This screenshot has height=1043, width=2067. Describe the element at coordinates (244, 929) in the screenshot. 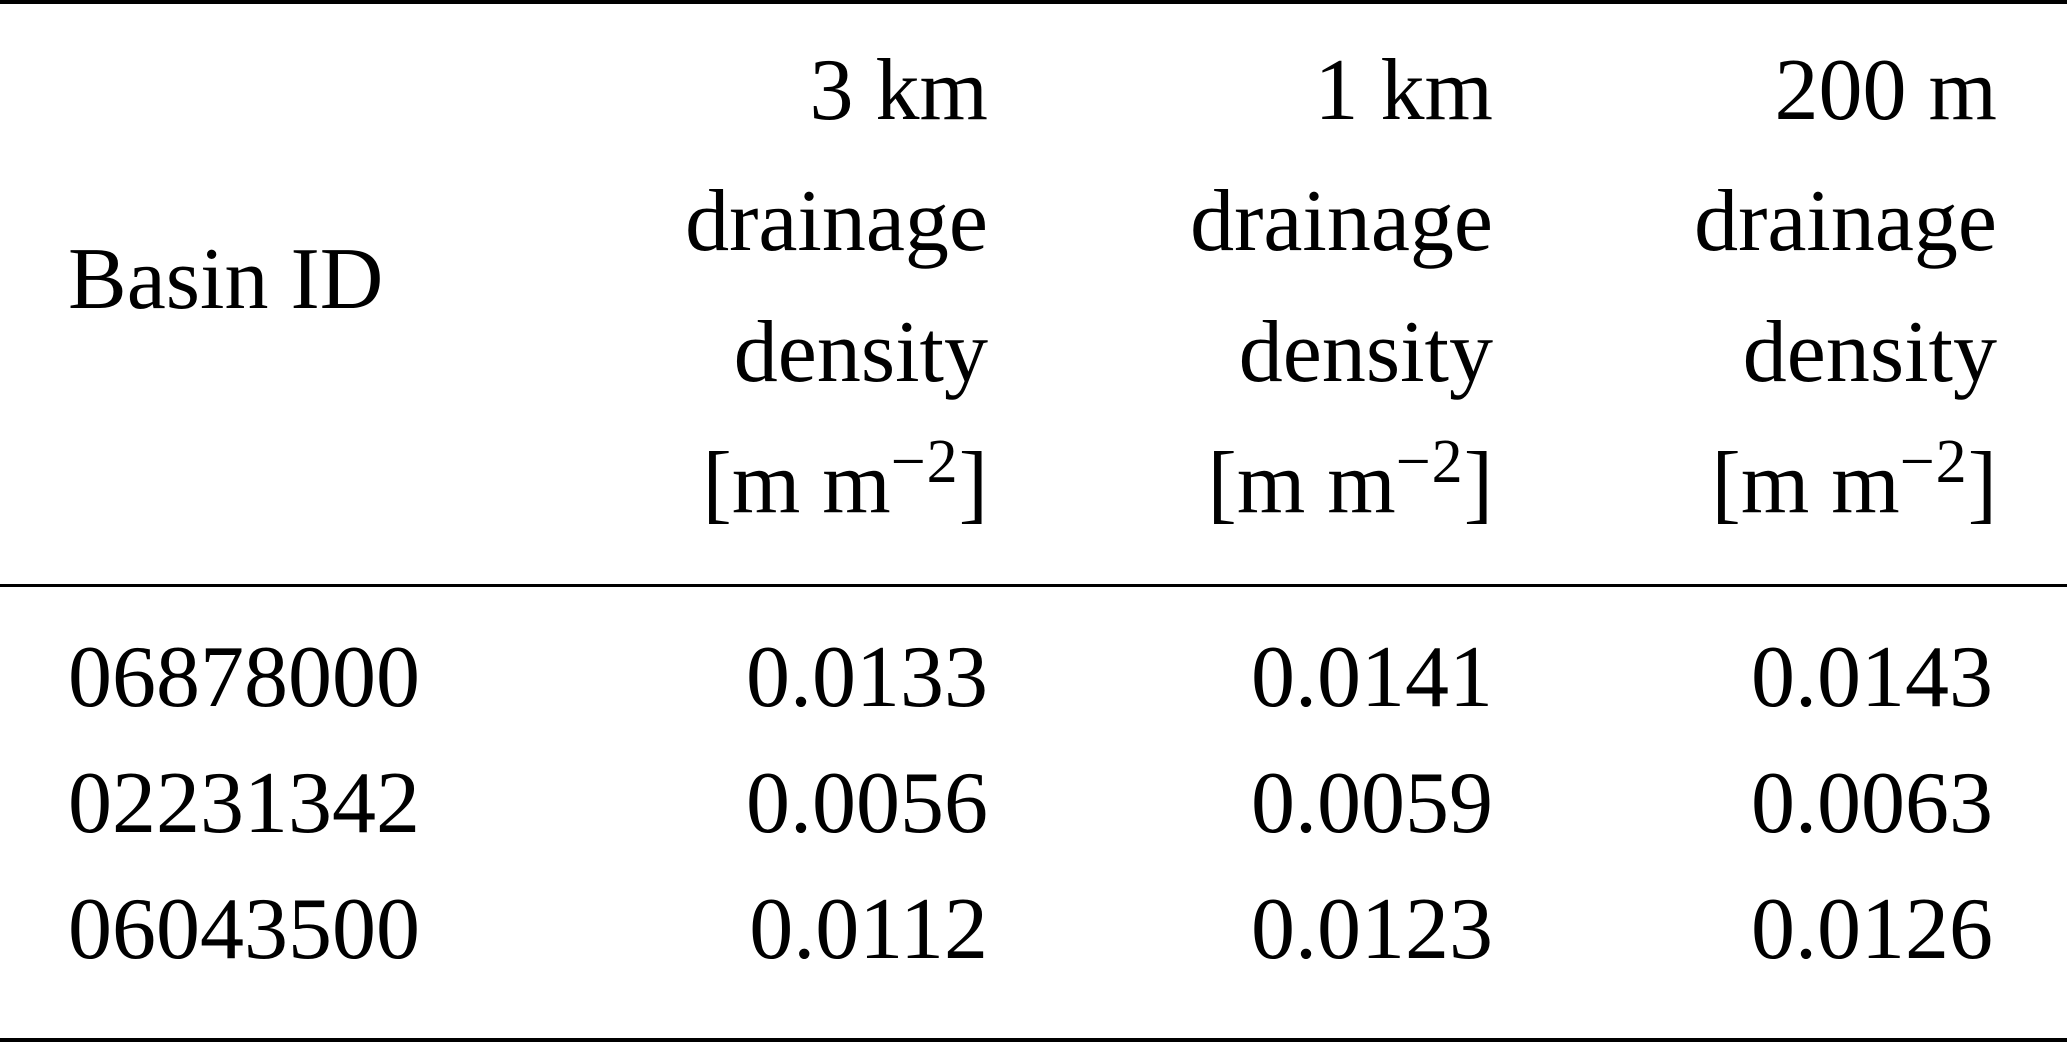

I see `table-row-basin-id: 06043500` at that location.